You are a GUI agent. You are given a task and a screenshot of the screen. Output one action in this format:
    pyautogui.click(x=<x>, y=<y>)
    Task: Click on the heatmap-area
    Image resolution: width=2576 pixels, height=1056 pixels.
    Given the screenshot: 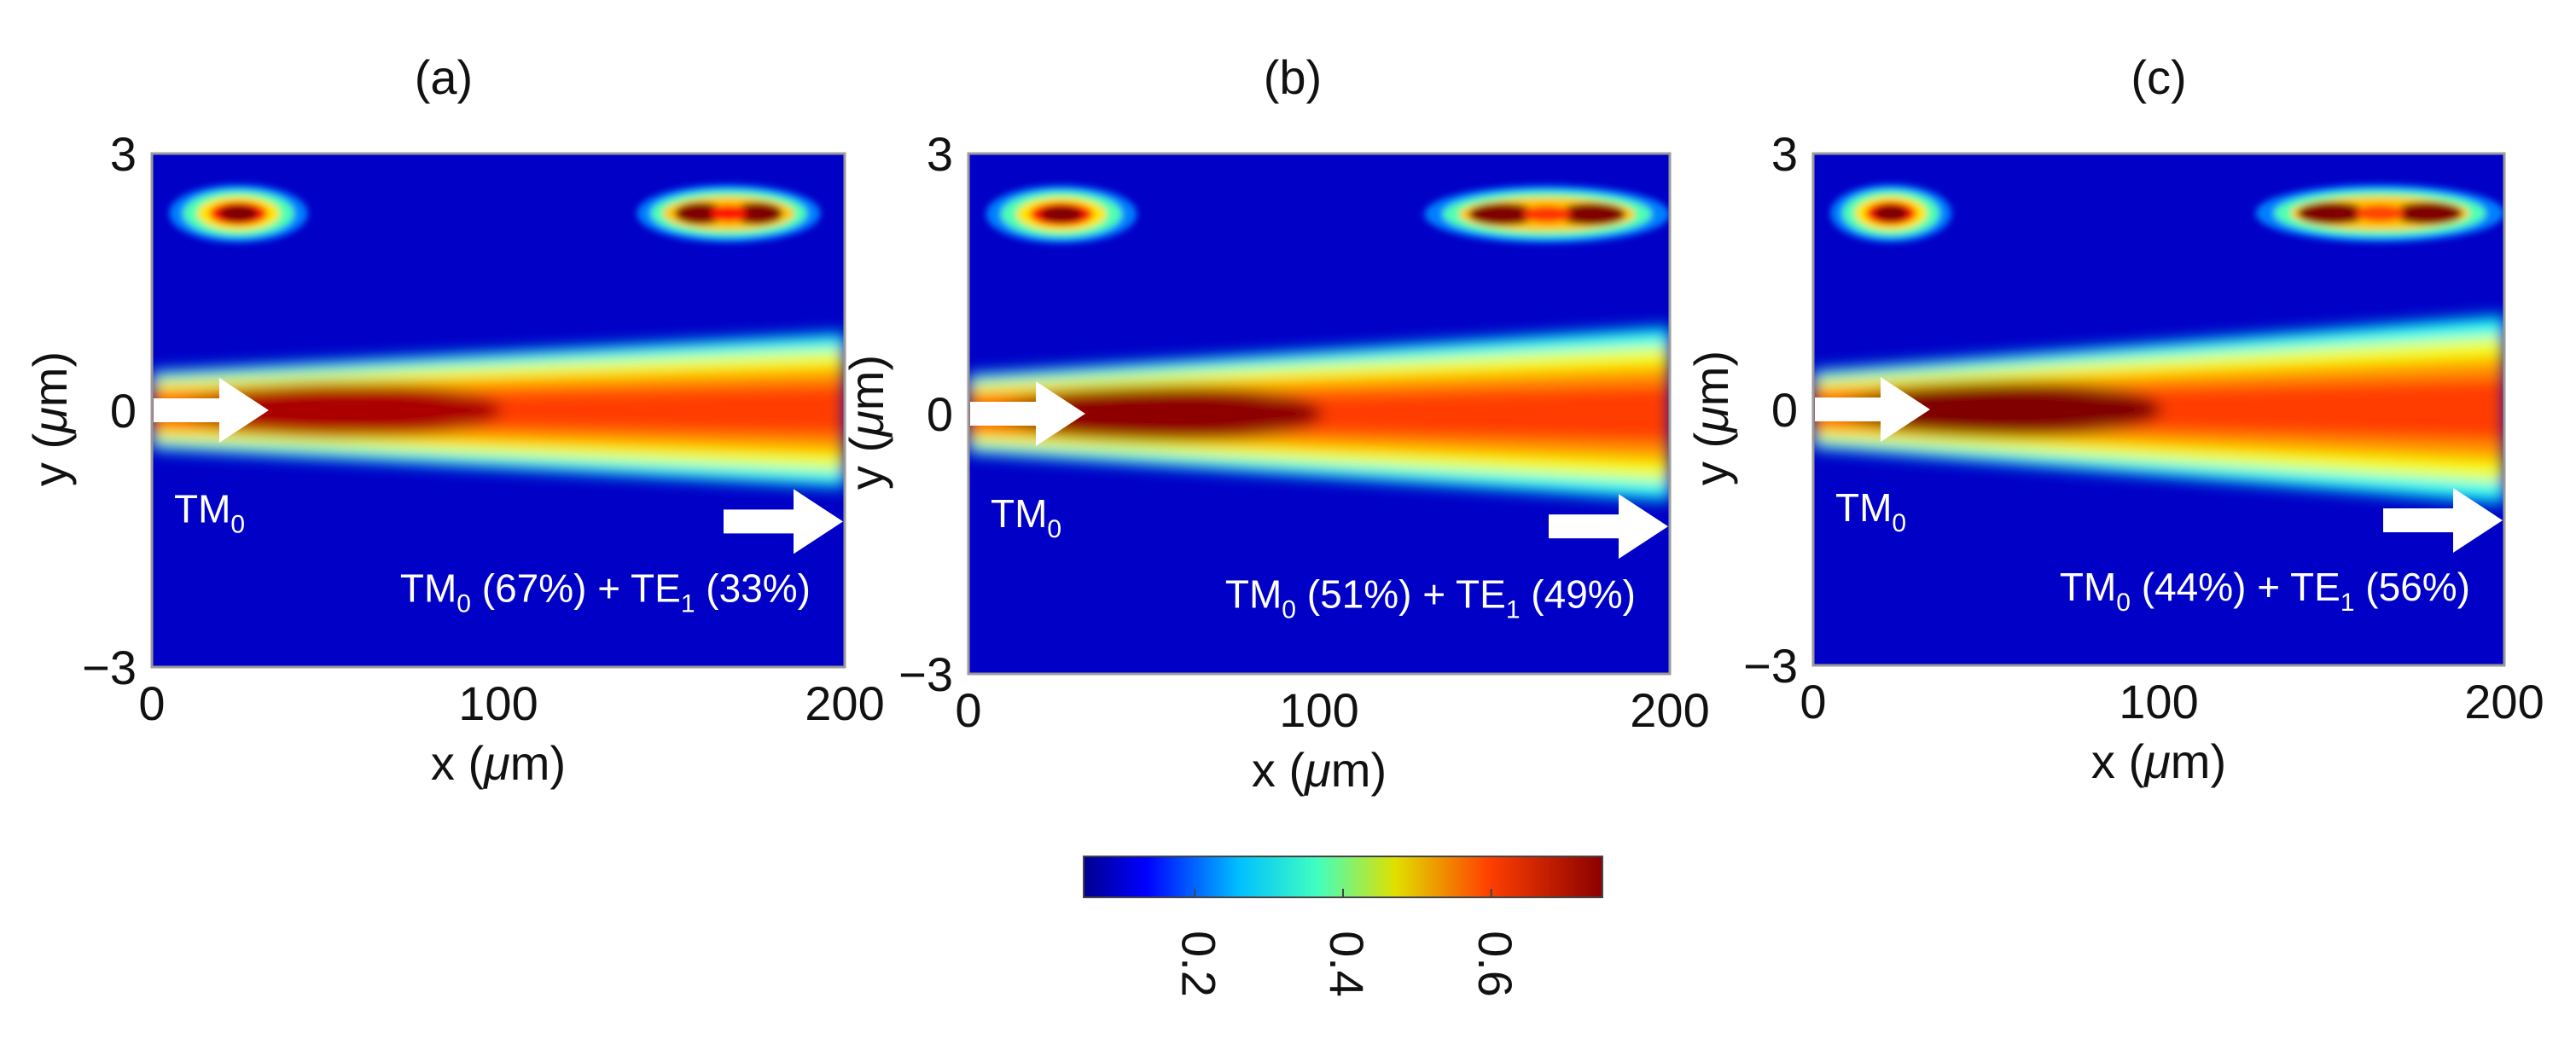 What is the action you would take?
    pyautogui.click(x=2158, y=409)
    